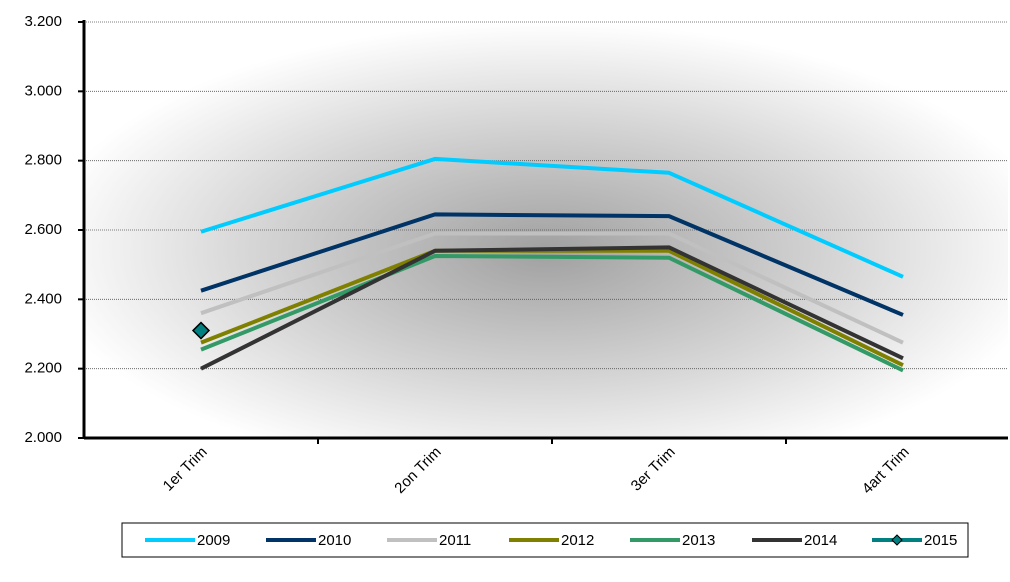  Describe the element at coordinates (43, 229) in the screenshot. I see `y-tick-label: 2.600` at that location.